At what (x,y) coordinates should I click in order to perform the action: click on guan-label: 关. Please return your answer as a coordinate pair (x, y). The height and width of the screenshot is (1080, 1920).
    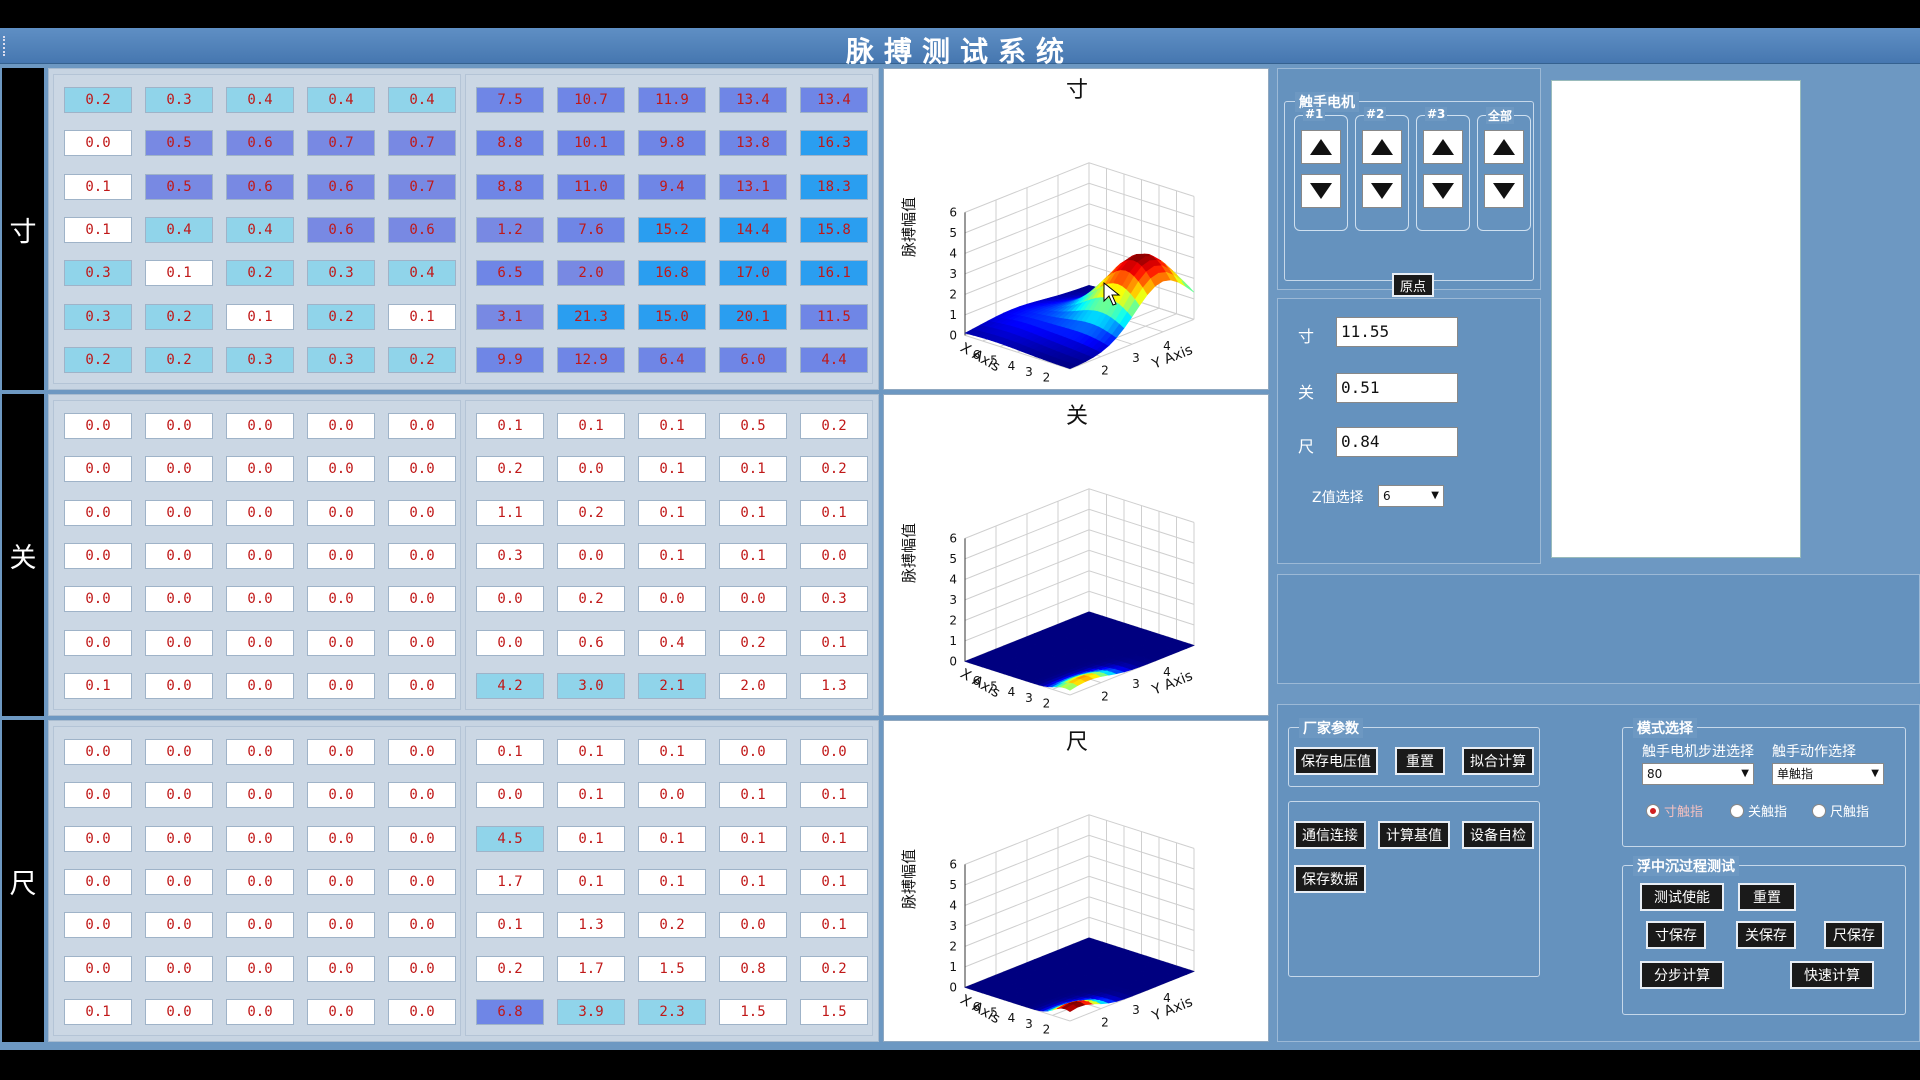
    Looking at the image, I should click on (1306, 392).